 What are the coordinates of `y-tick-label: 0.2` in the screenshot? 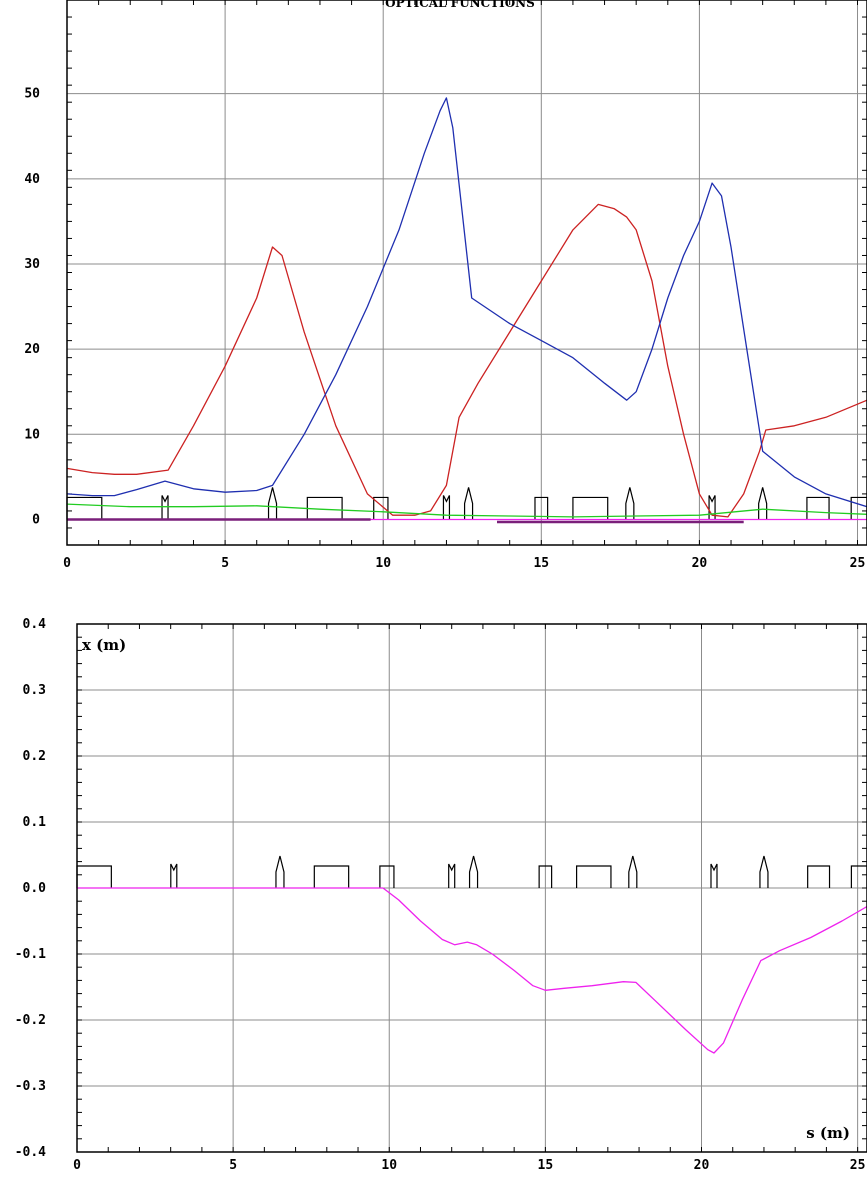 It's located at (34, 756).